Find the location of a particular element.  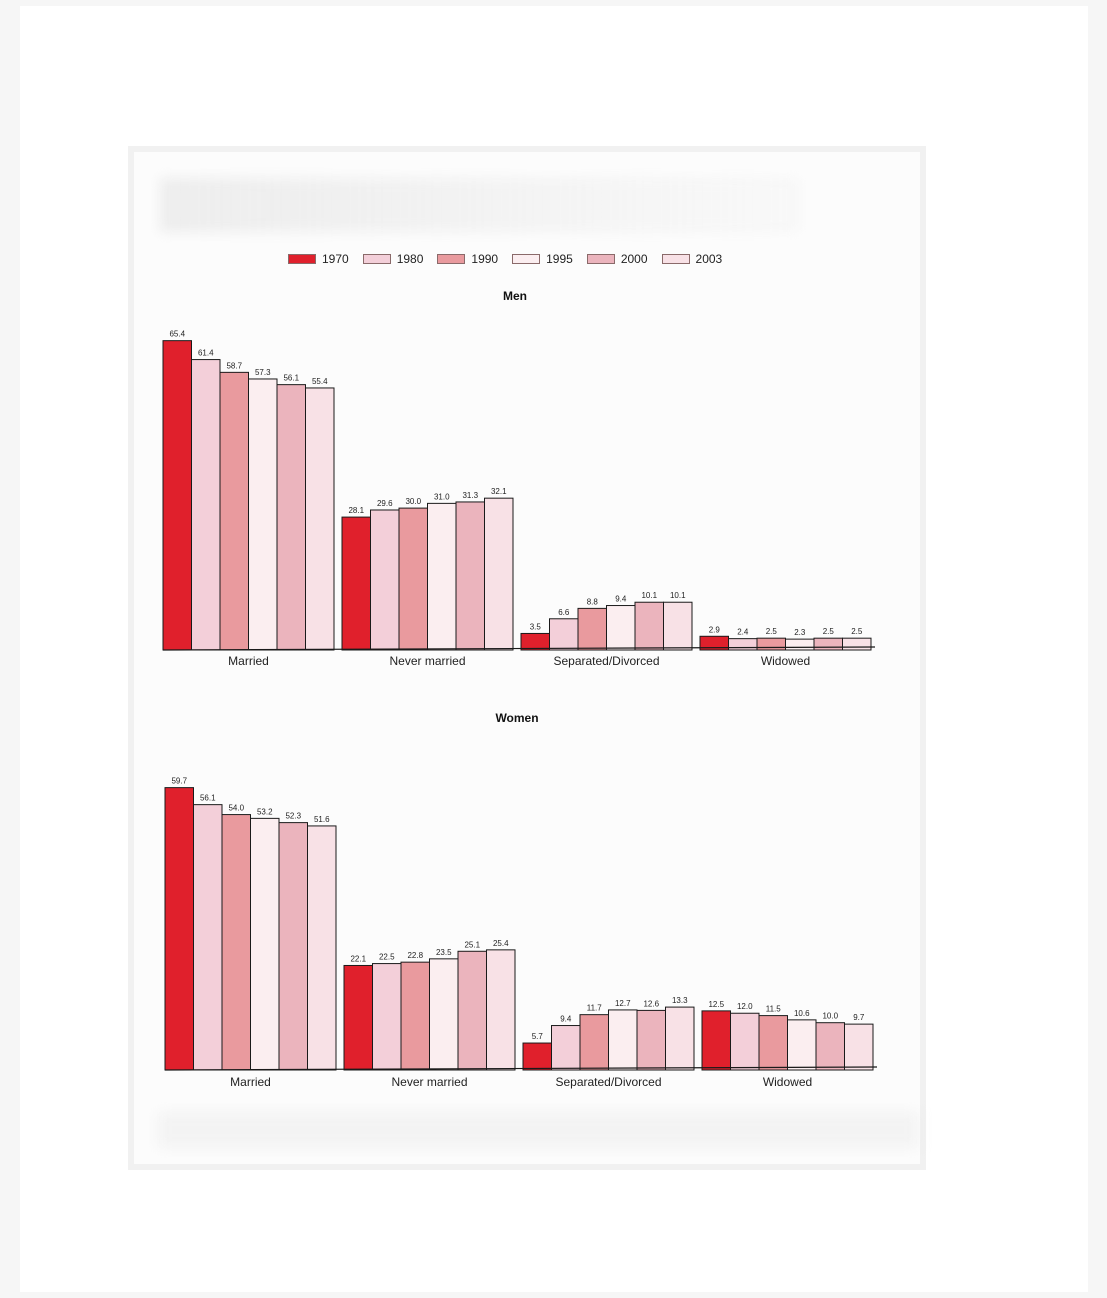

panel-title-women: Women is located at coordinates (516, 718).